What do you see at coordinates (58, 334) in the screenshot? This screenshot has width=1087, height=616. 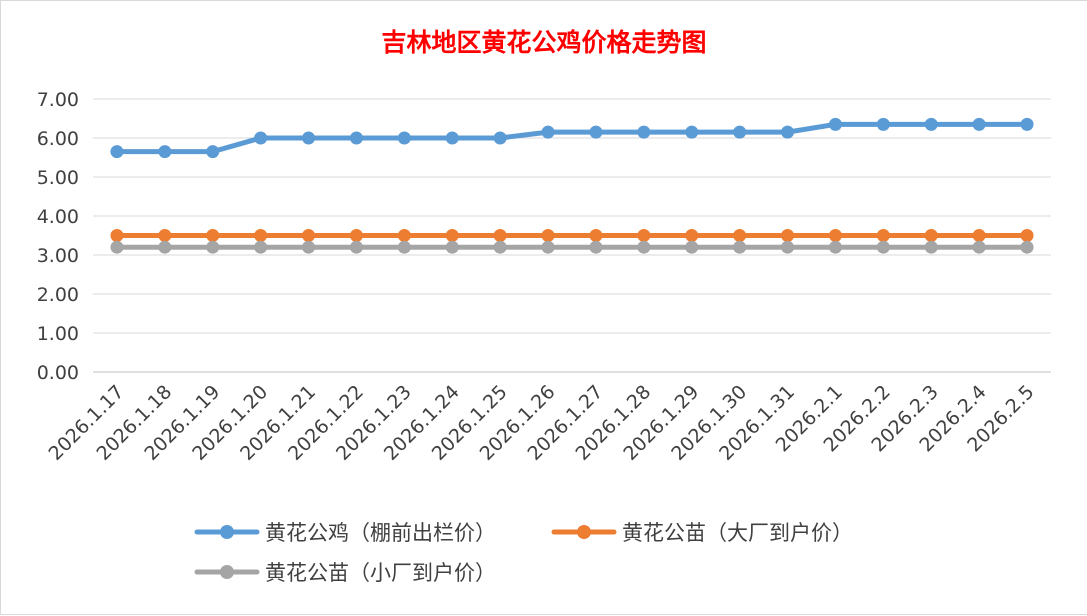 I see `y-tick-label: 1.00` at bounding box center [58, 334].